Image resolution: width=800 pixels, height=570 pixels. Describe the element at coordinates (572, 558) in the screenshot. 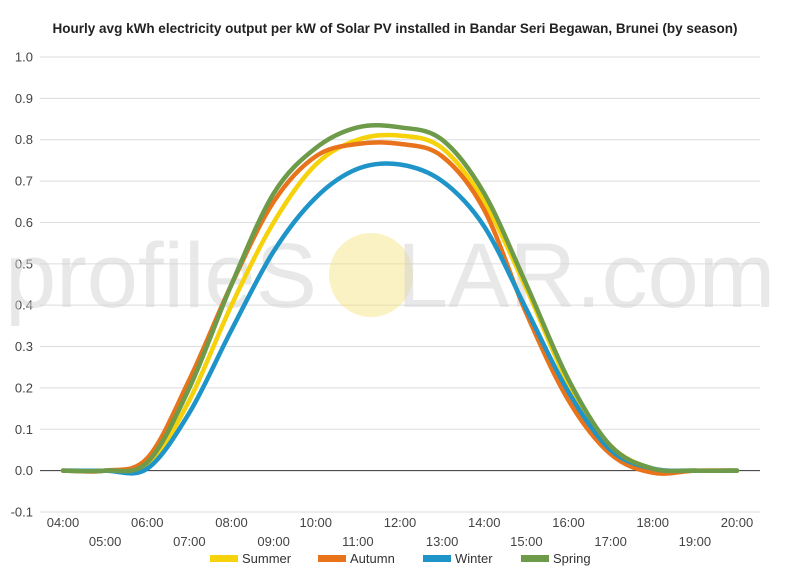

I see `legend-label: Spring` at that location.